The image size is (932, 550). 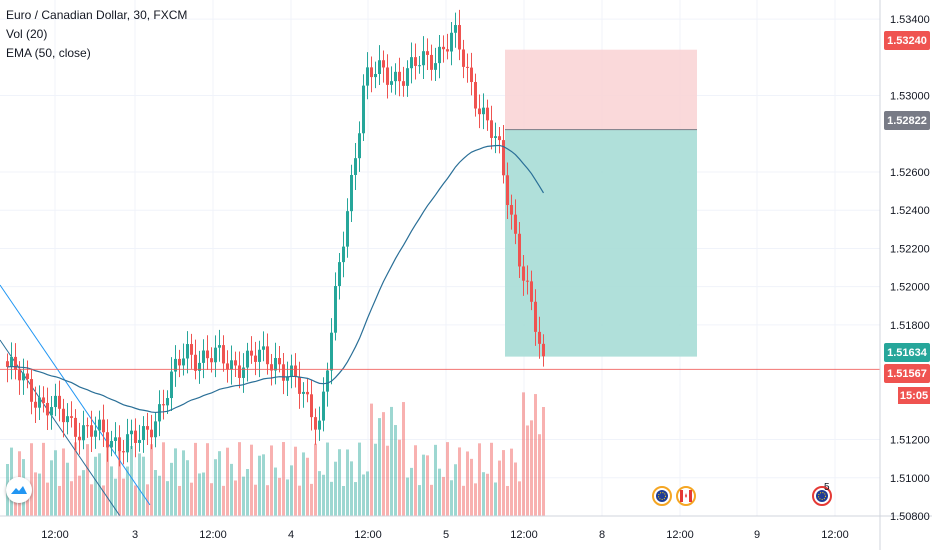 What do you see at coordinates (48, 53) in the screenshot?
I see `legend-ema: EMA (50, close)` at bounding box center [48, 53].